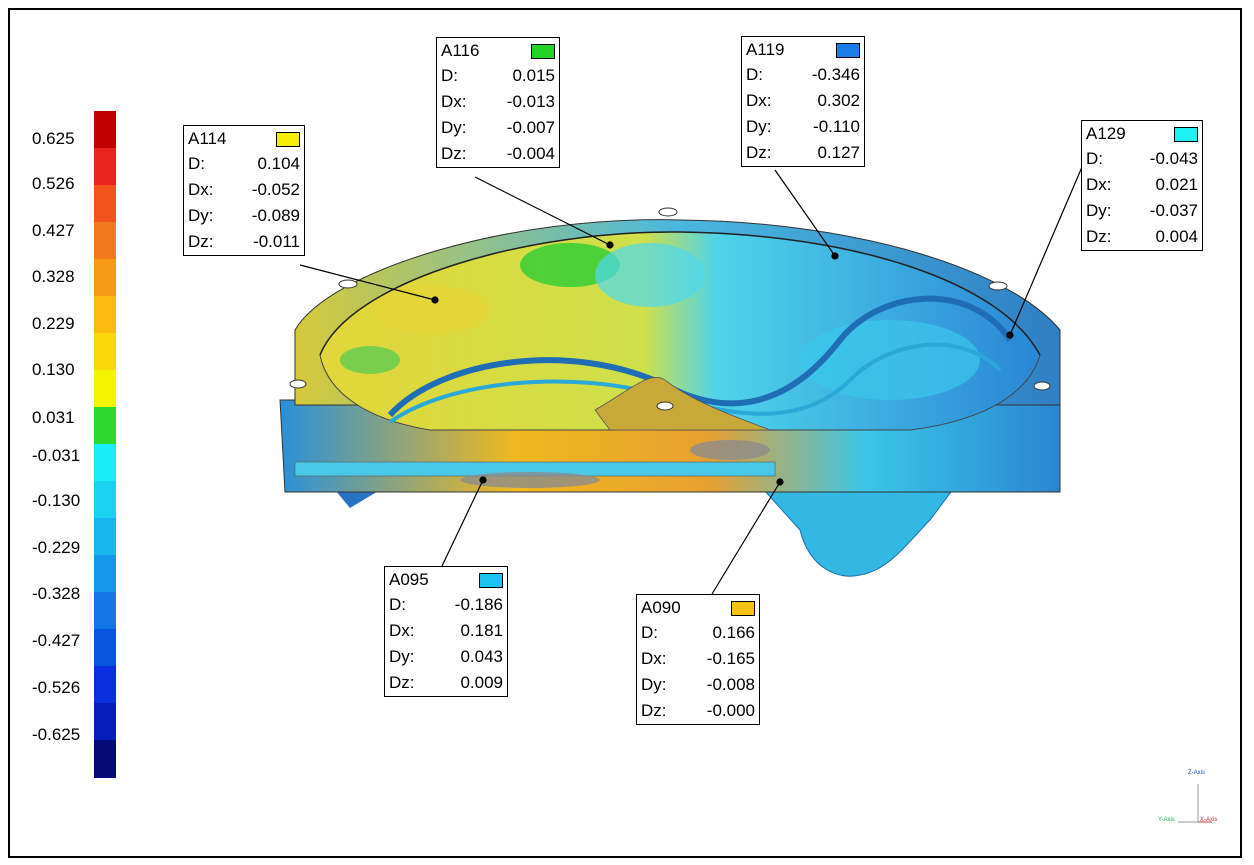 This screenshot has height=865, width=1254. Describe the element at coordinates (53, 417) in the screenshot. I see `color-scale-label: 0.031` at that location.